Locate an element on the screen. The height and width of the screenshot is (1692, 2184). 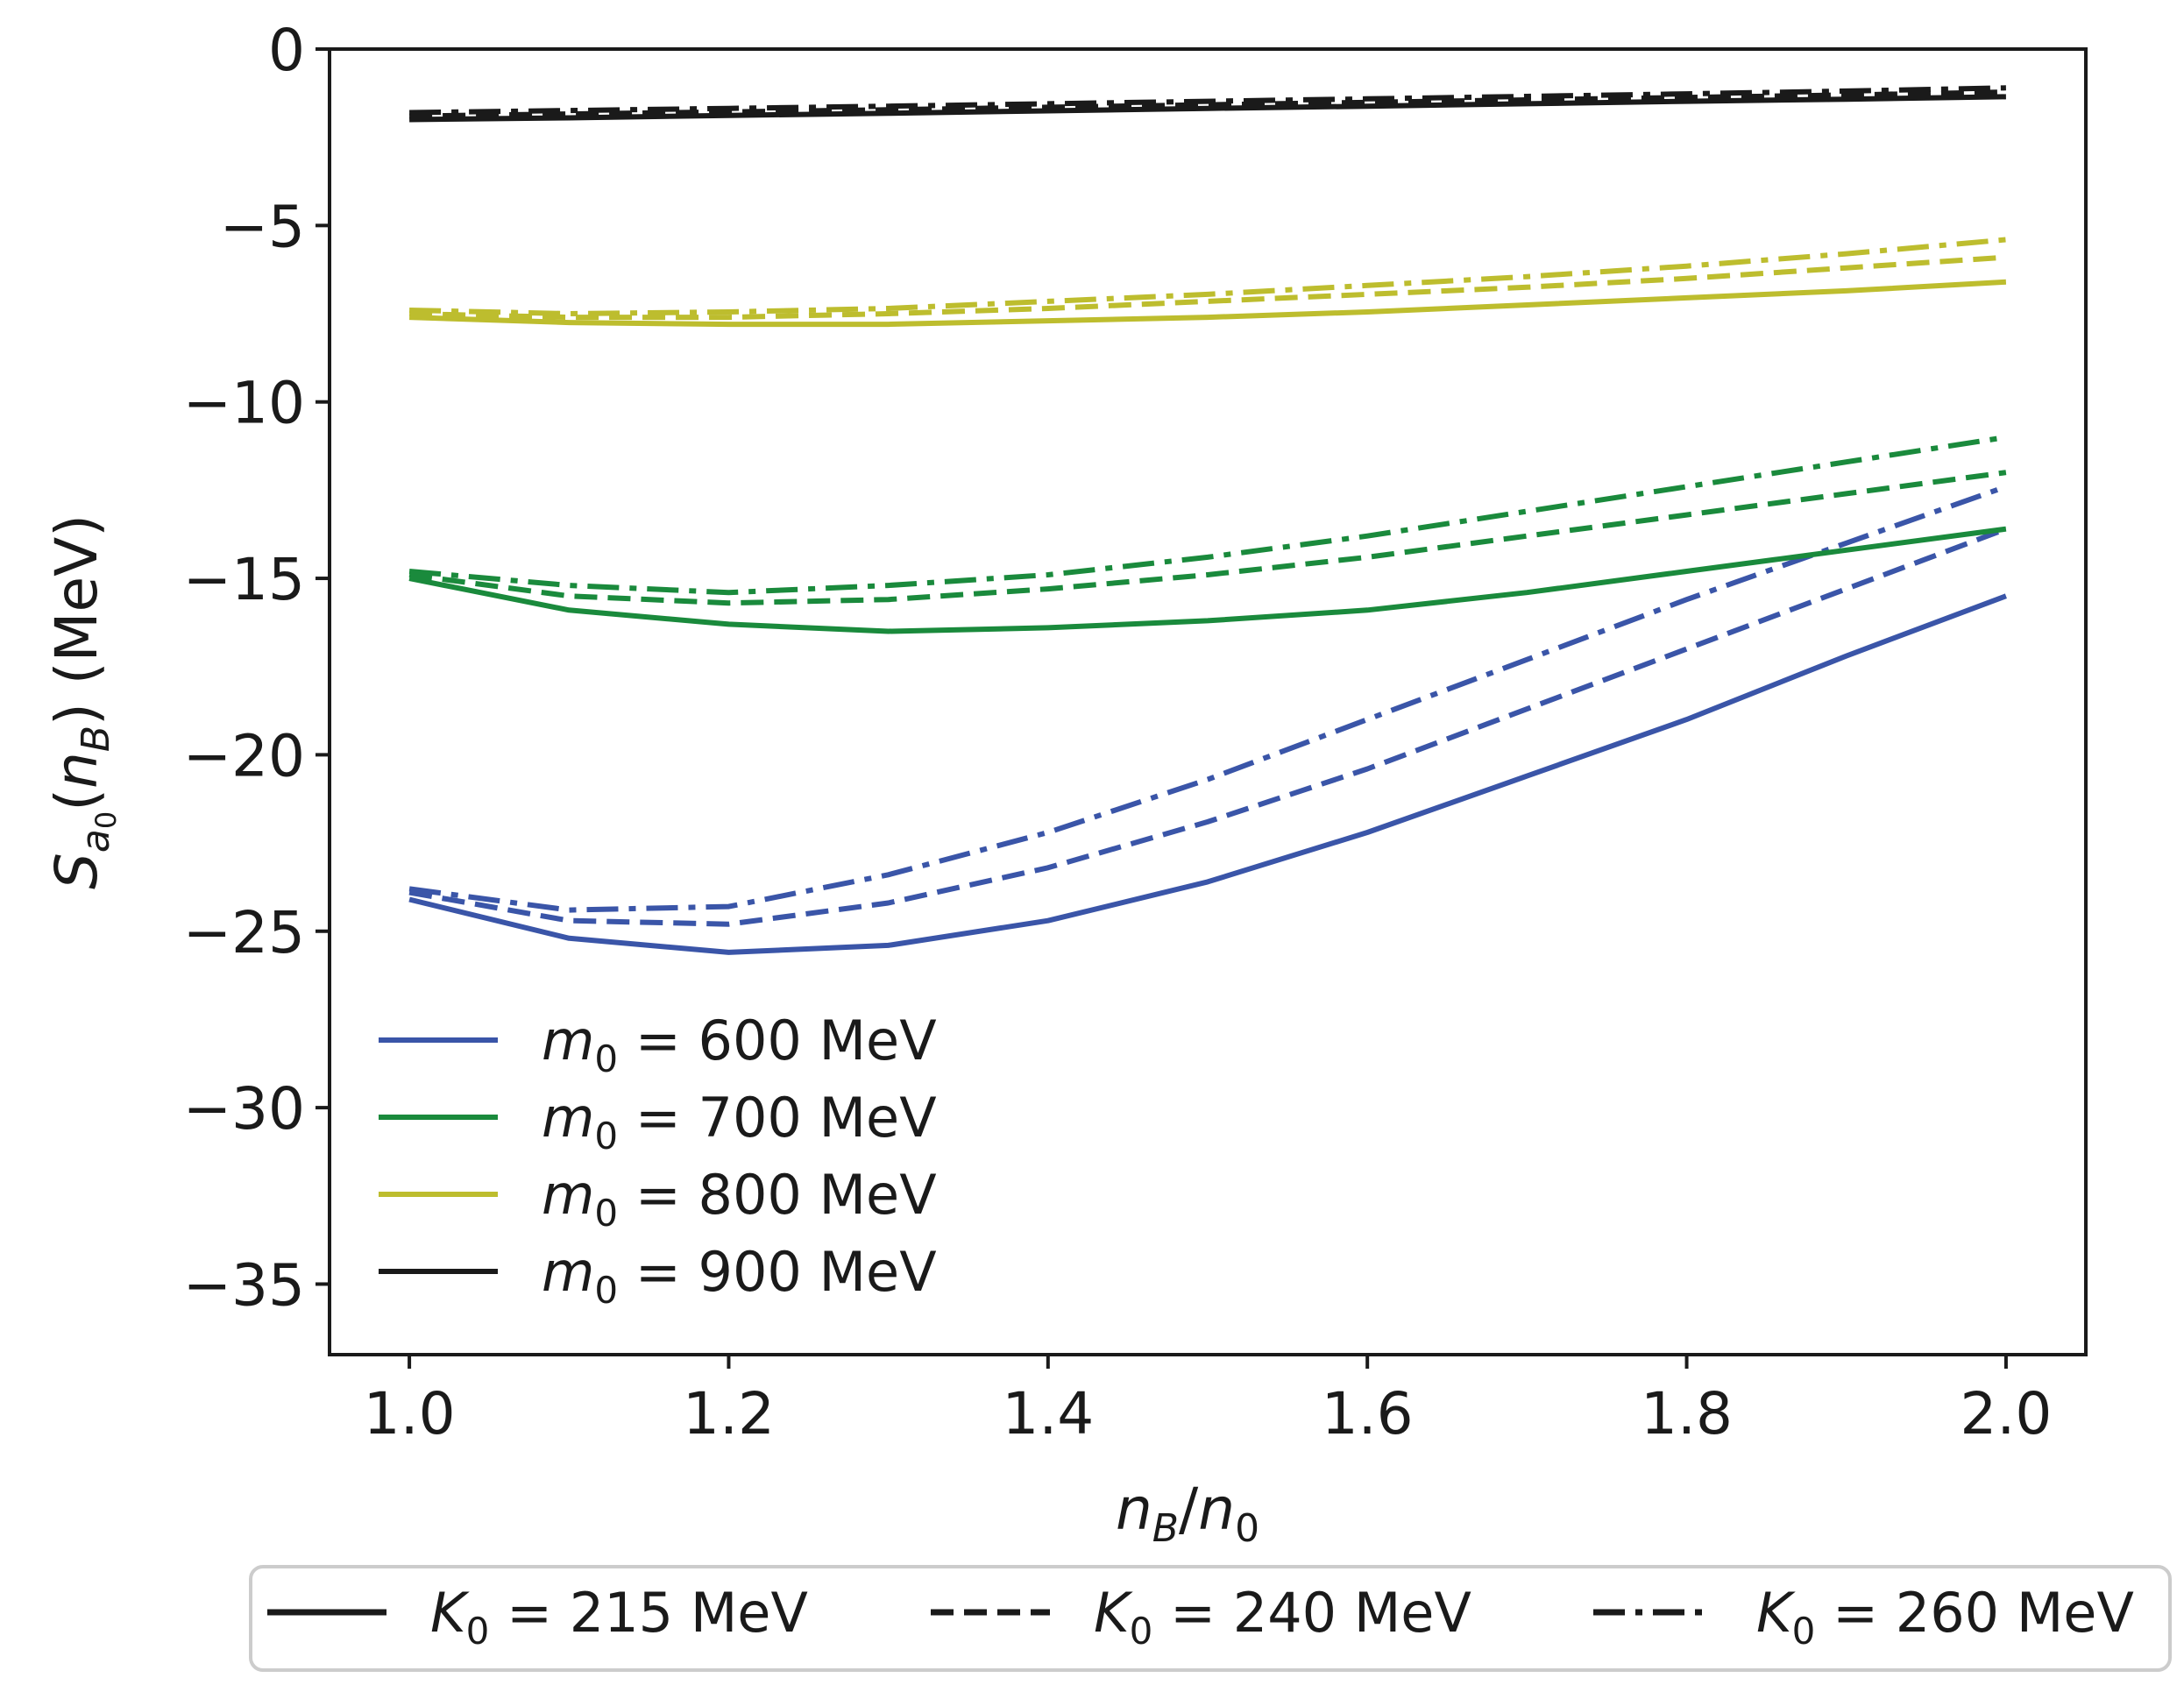
legend-label-m600: m0 = 600 MeV is located at coordinates (739, 1044).